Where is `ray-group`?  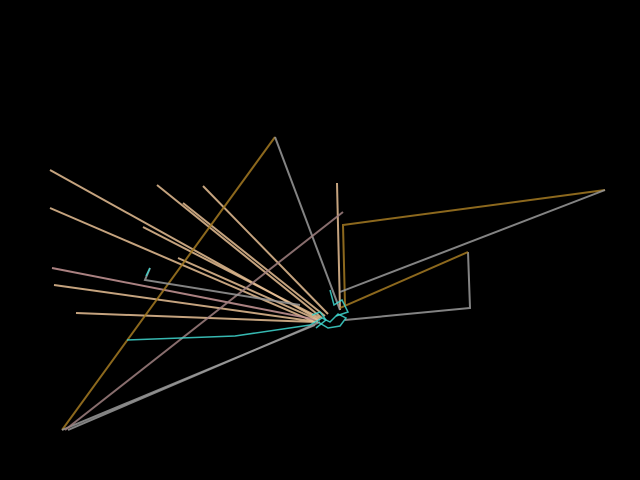
ray-group is located at coordinates (195, 246).